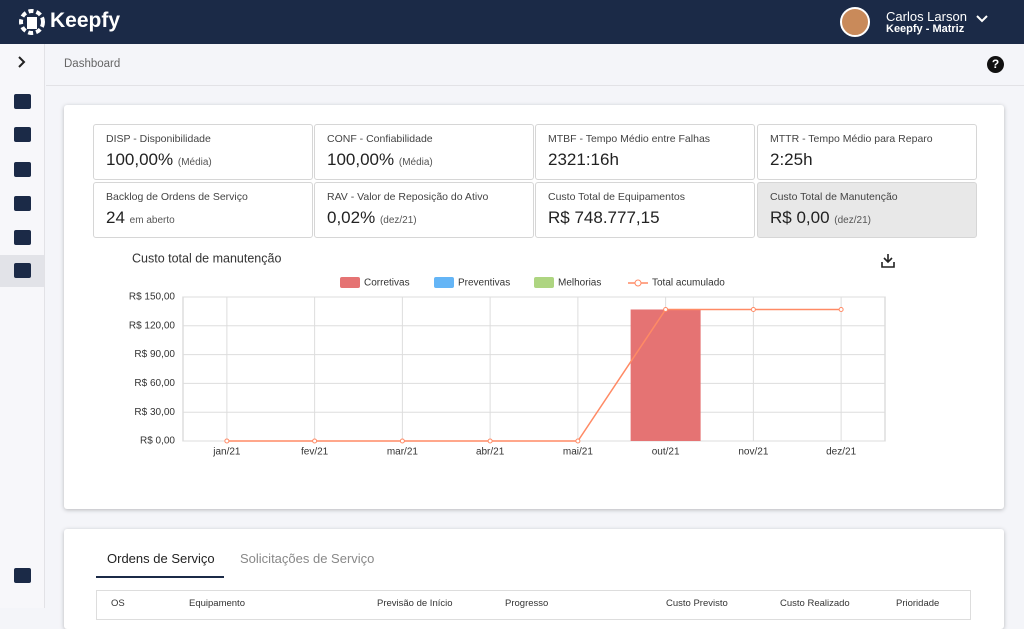  I want to click on legend-label: Total acumulado, so click(688, 283).